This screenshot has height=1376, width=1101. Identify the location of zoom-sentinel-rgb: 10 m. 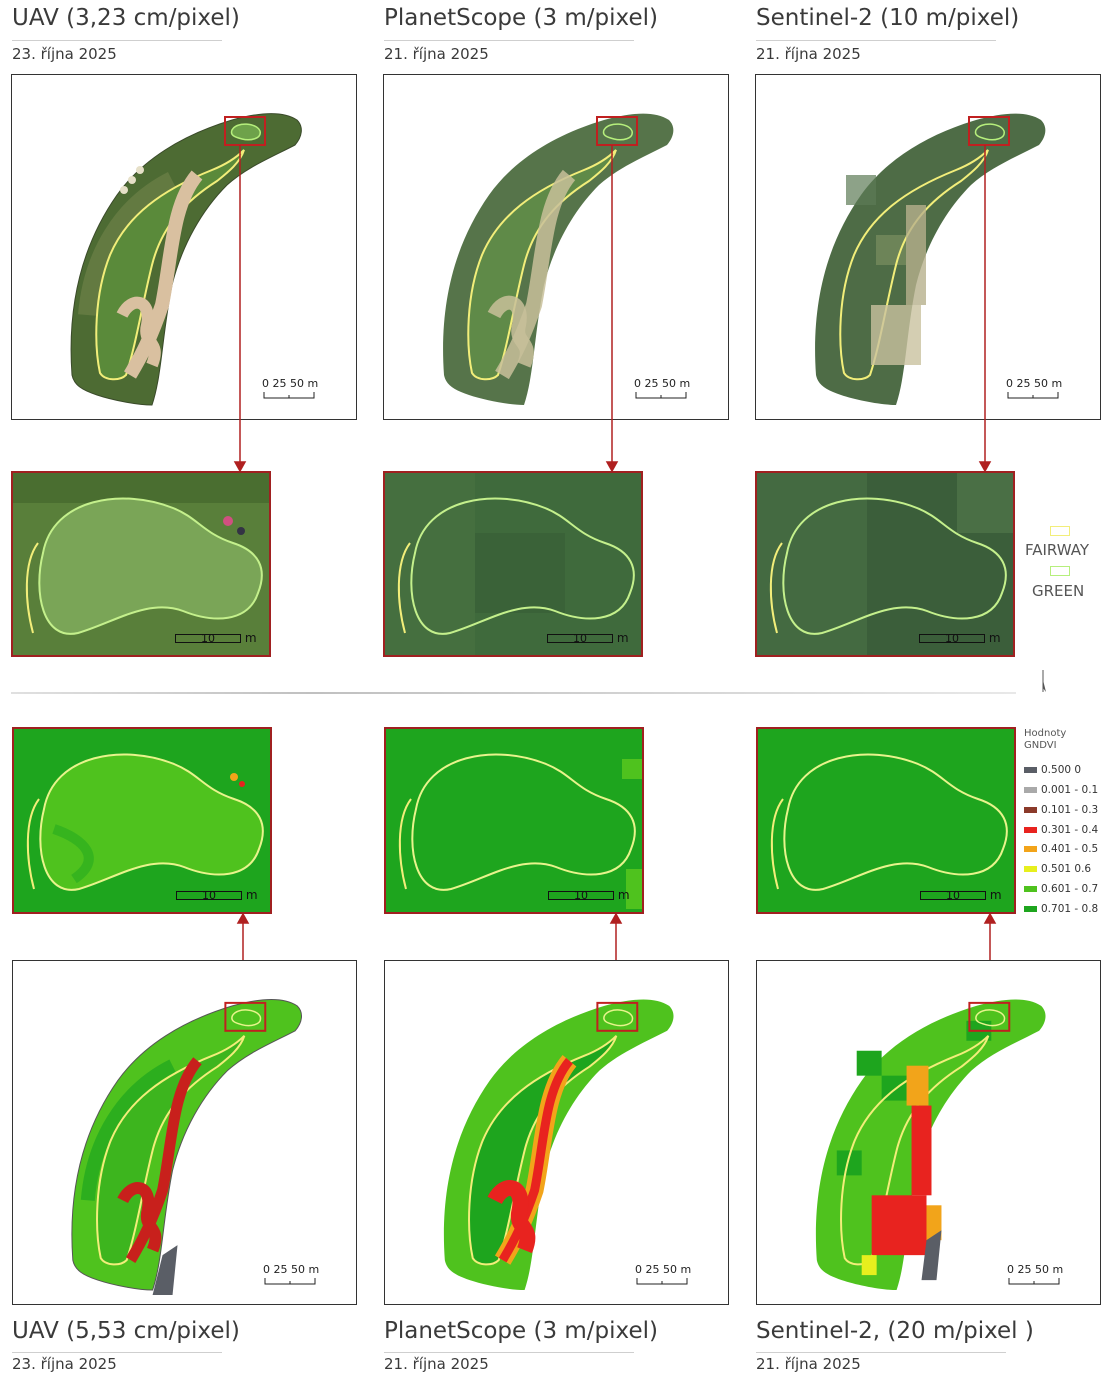
(885, 564).